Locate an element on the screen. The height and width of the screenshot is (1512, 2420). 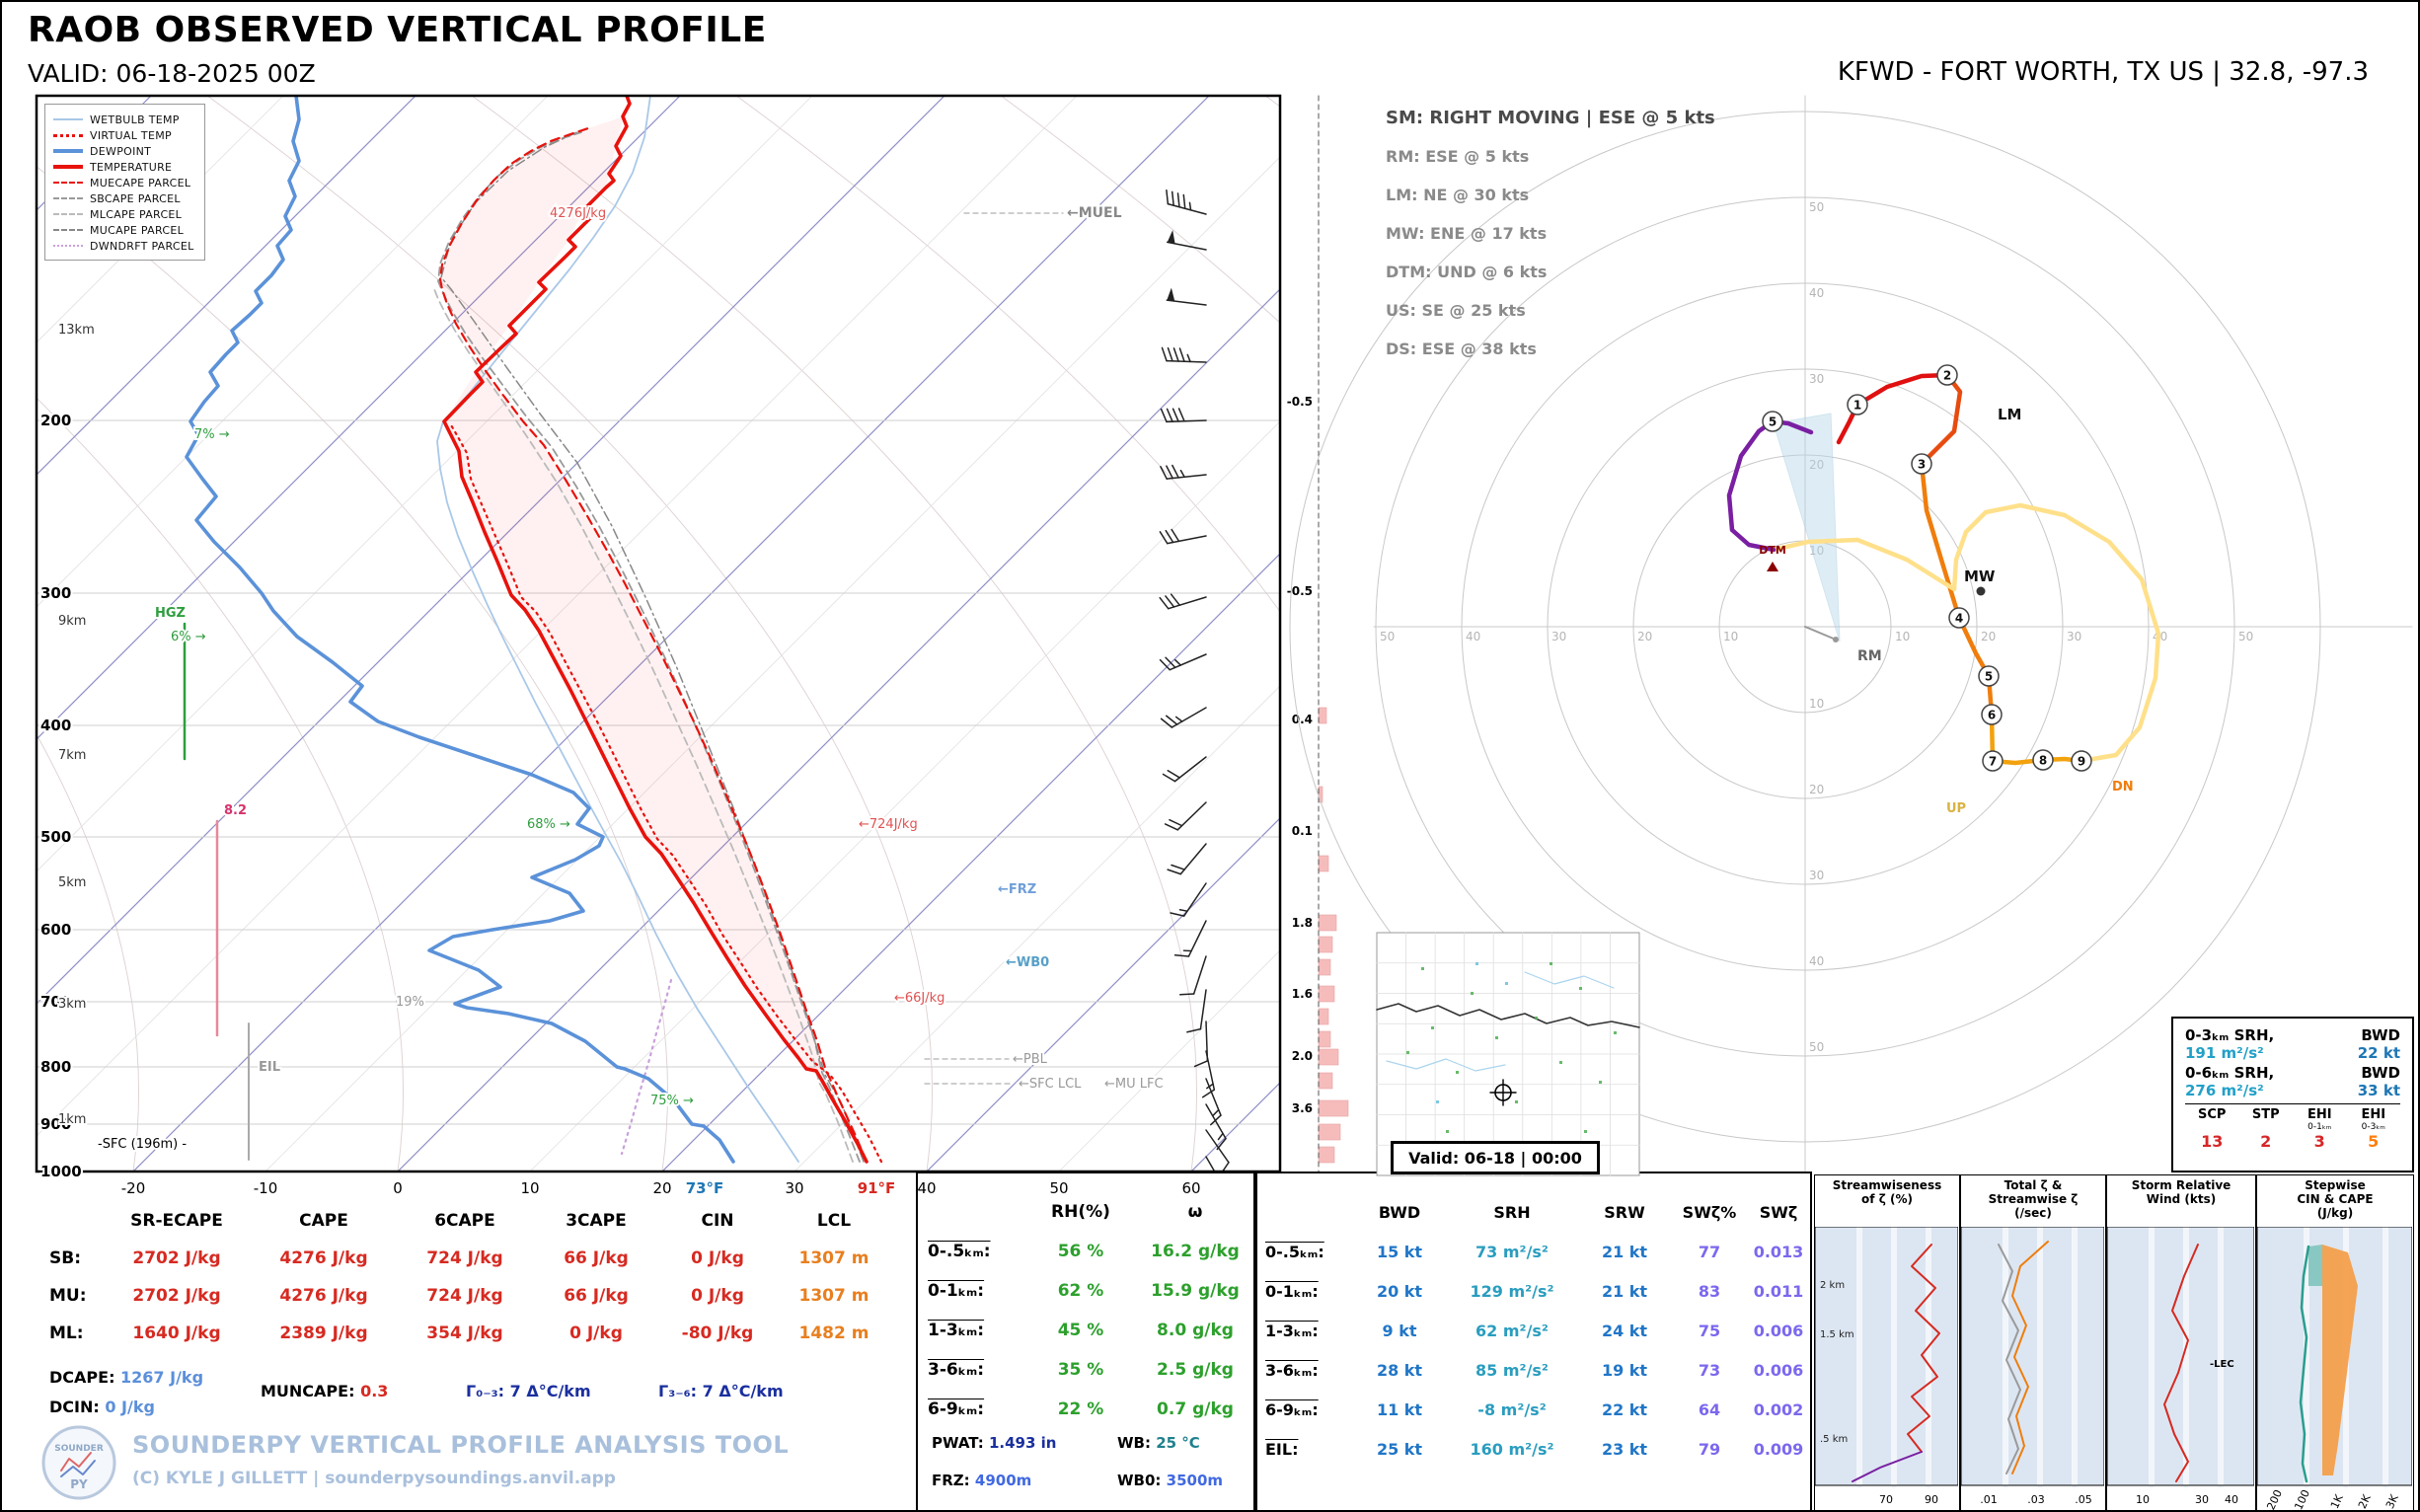
temp-axis-label: -10 is located at coordinates (266, 1188).